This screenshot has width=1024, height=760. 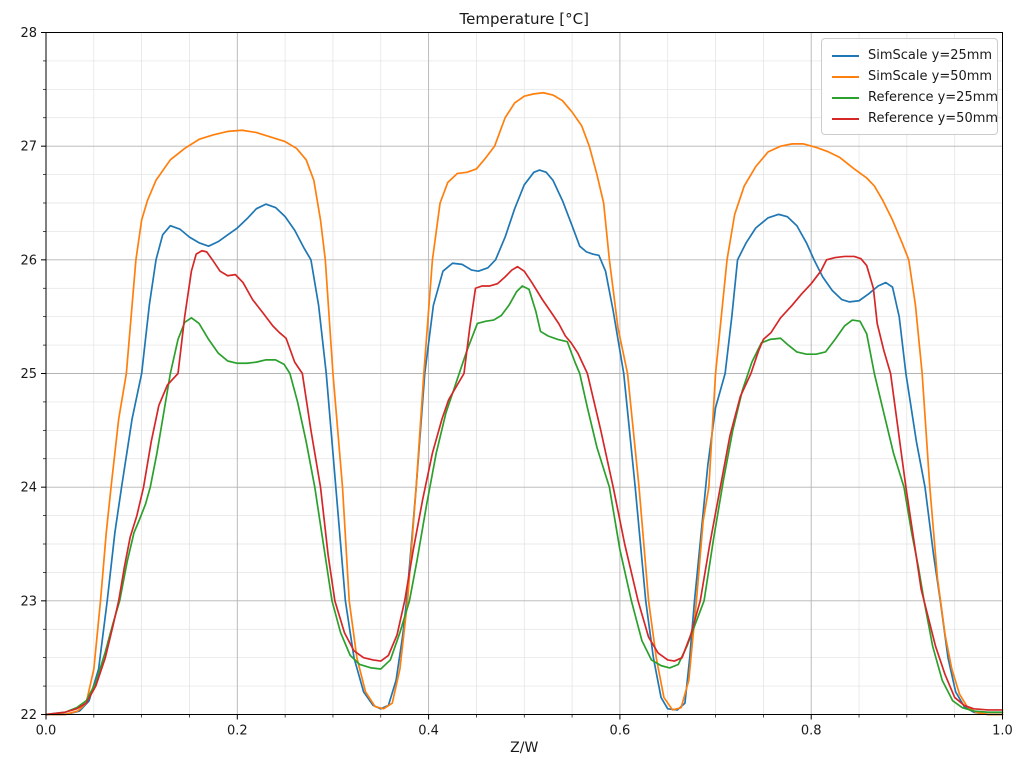 I want to click on chart-title: Temperature [°C], so click(x=524, y=19).